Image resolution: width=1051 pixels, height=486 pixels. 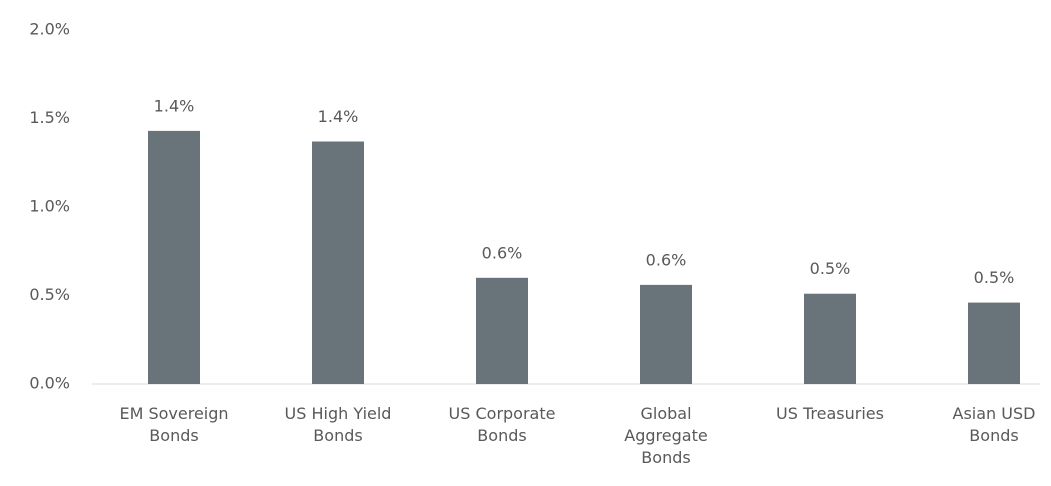 I want to click on y-tick-label: 0.5%, so click(x=49, y=294).